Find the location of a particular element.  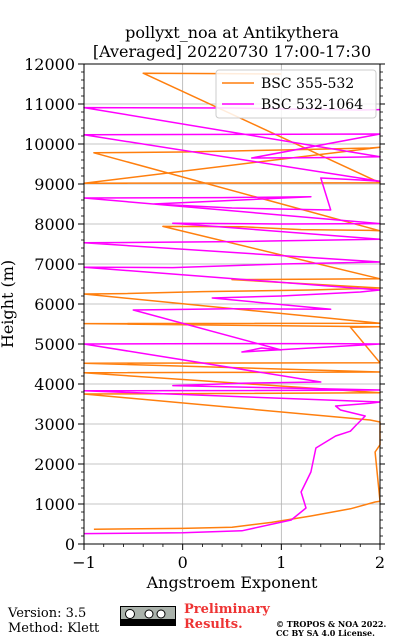

legend-box is located at coordinates (296, 94).